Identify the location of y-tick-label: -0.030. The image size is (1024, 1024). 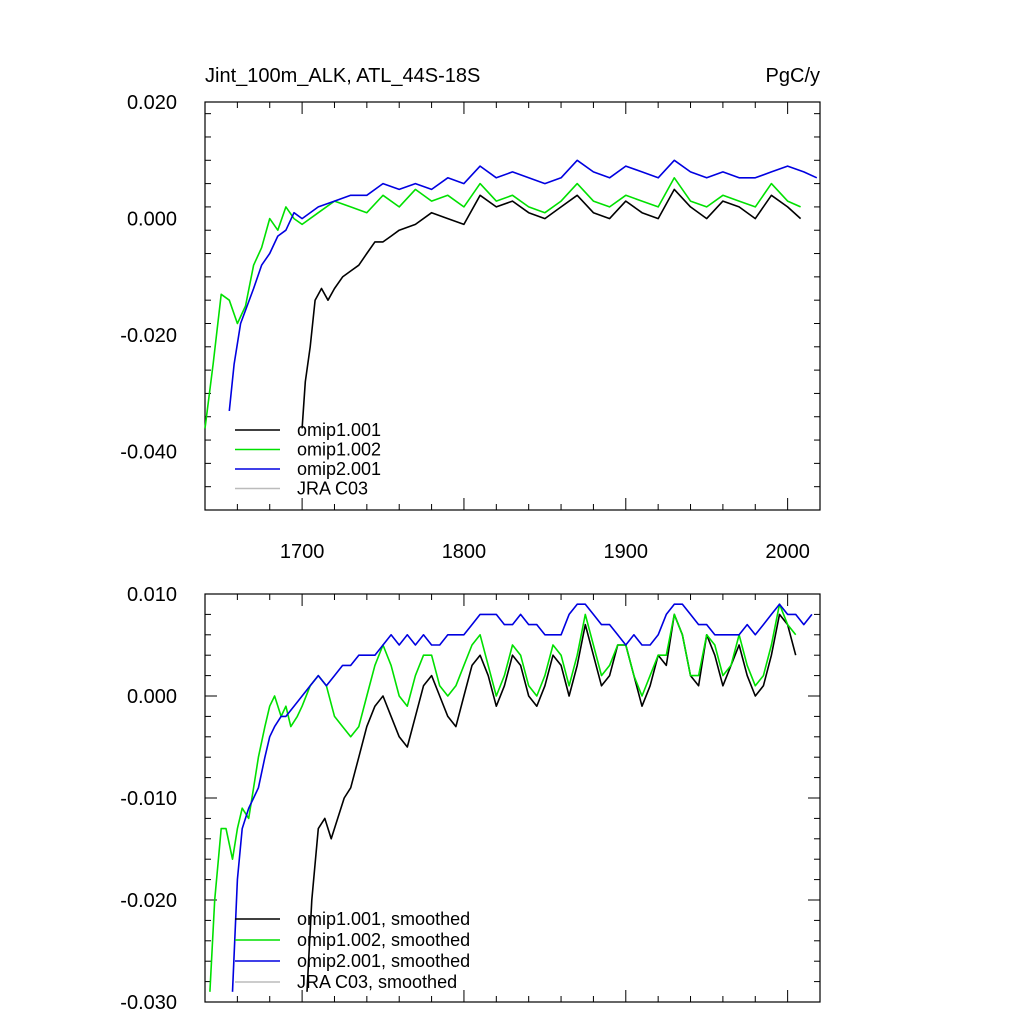
(148, 1003).